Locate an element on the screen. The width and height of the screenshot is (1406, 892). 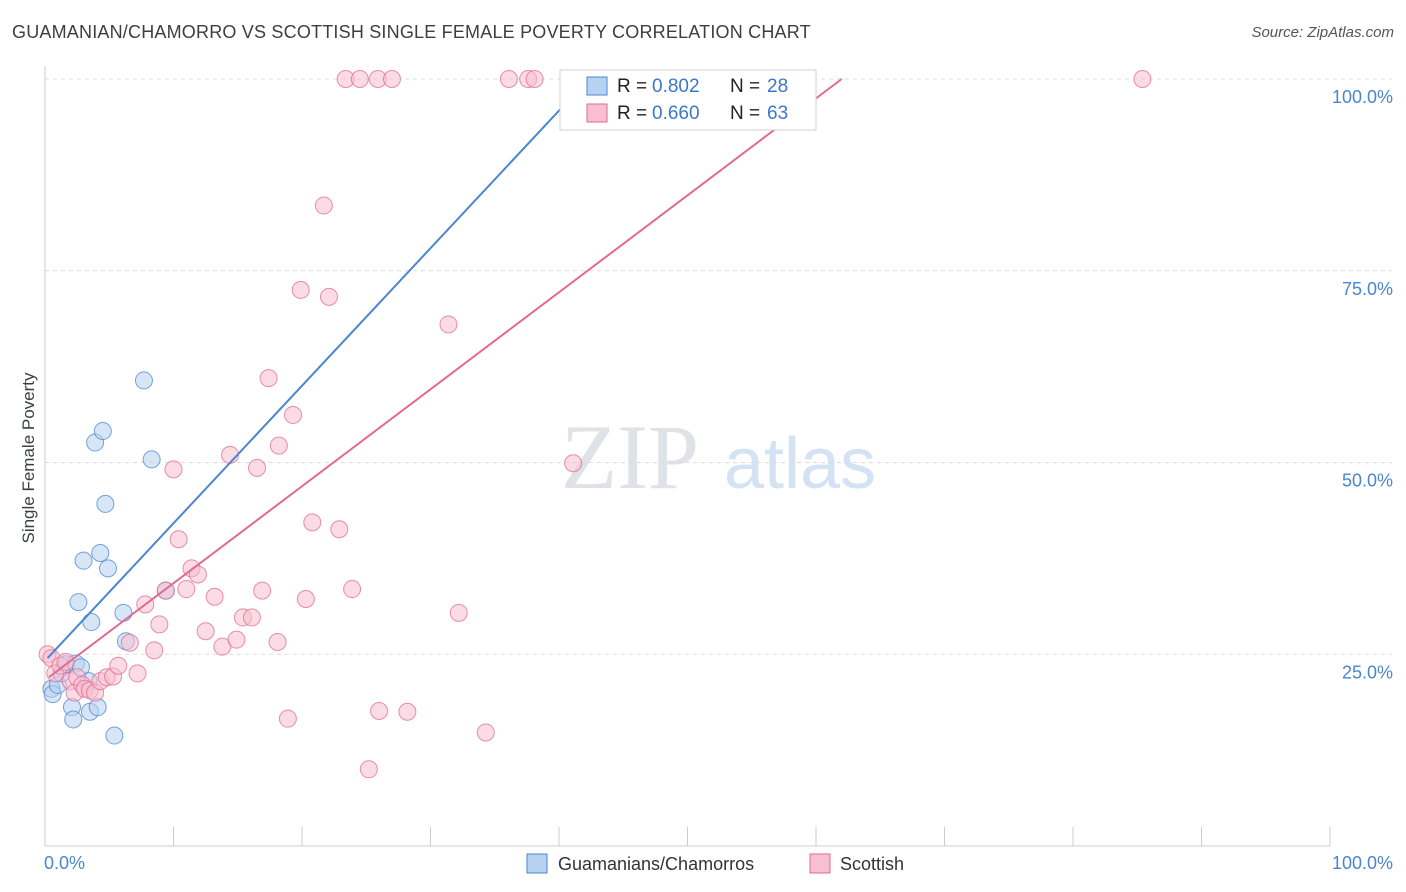
legend-n-scottish: 63 is located at coordinates (777, 113).